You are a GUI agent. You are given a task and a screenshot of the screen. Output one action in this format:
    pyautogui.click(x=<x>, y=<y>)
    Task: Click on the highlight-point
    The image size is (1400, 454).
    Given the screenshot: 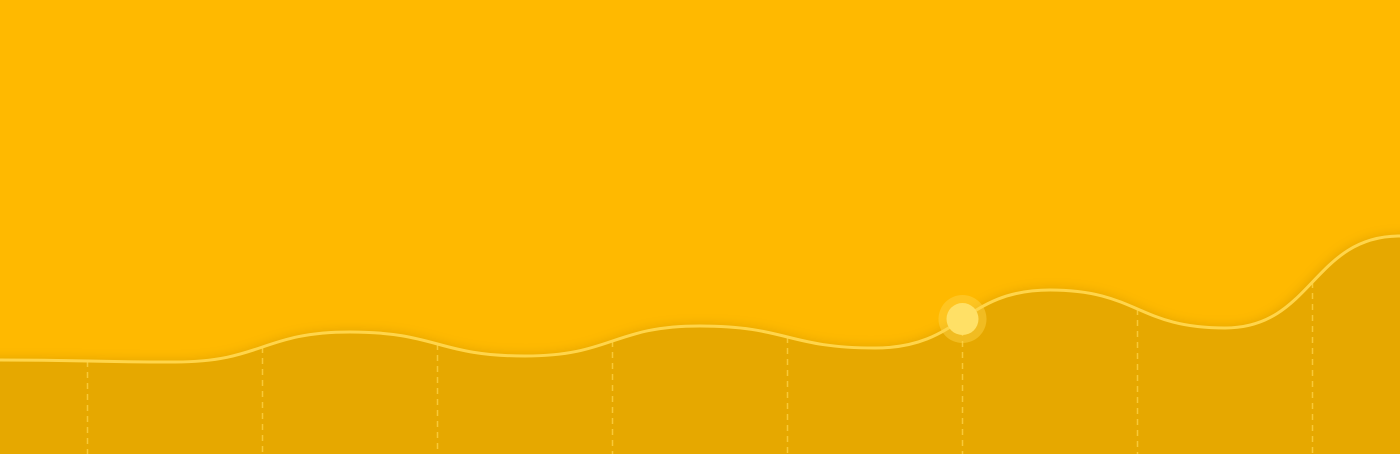 What is the action you would take?
    pyautogui.click(x=962, y=319)
    